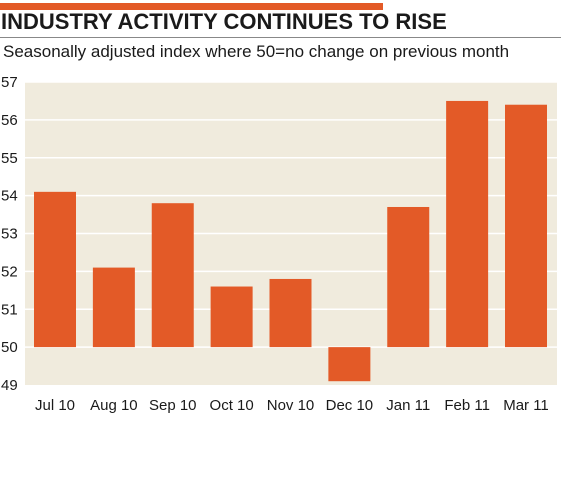 The image size is (561, 500). I want to click on y-axis-tick-labels: 49 50 51 52 53 54 55 56 57, so click(9, 234).